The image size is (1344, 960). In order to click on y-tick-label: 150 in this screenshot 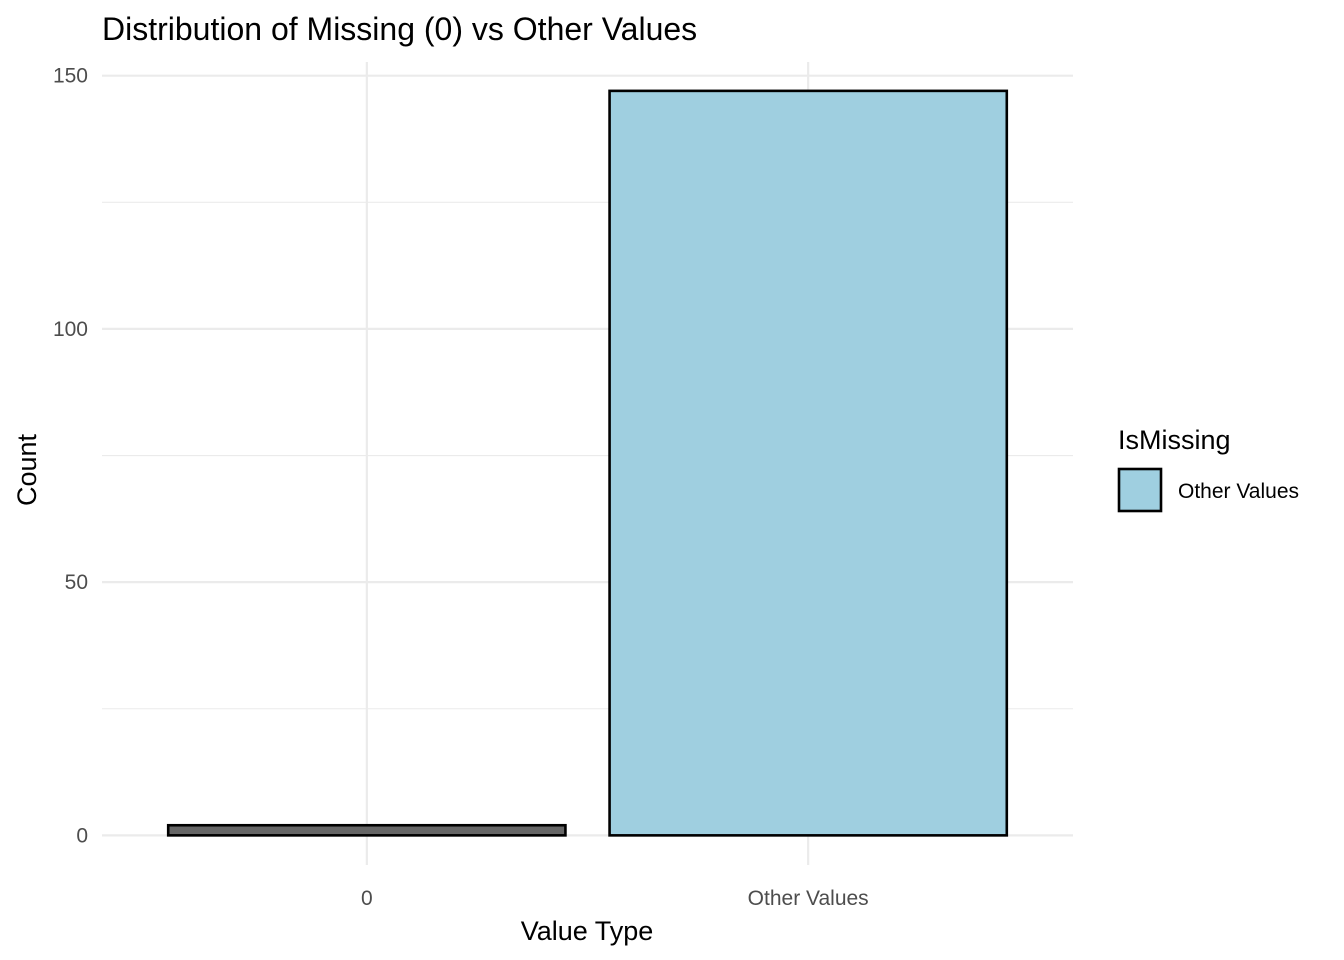, I will do `click(70, 76)`.